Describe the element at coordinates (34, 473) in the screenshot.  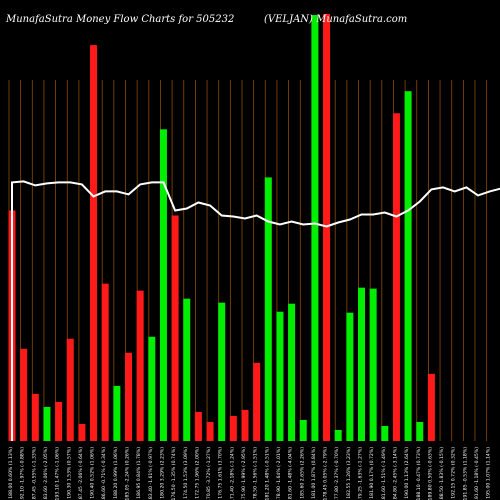
I see `x-tick-label: 187.45 -0.55% (-1.33%)` at that location.